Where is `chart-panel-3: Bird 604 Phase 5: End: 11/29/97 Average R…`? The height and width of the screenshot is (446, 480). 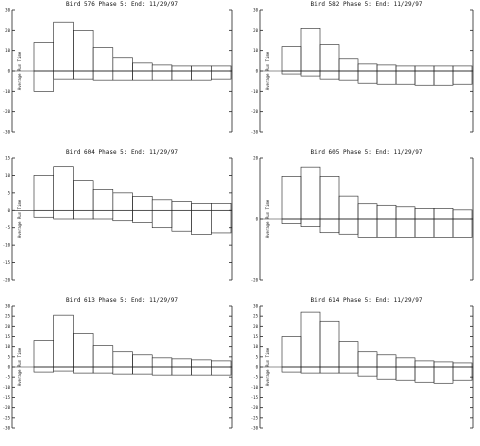 chart-panel-3: Bird 604 Phase 5: End: 11/29/97 Average R… is located at coordinates (118, 216).